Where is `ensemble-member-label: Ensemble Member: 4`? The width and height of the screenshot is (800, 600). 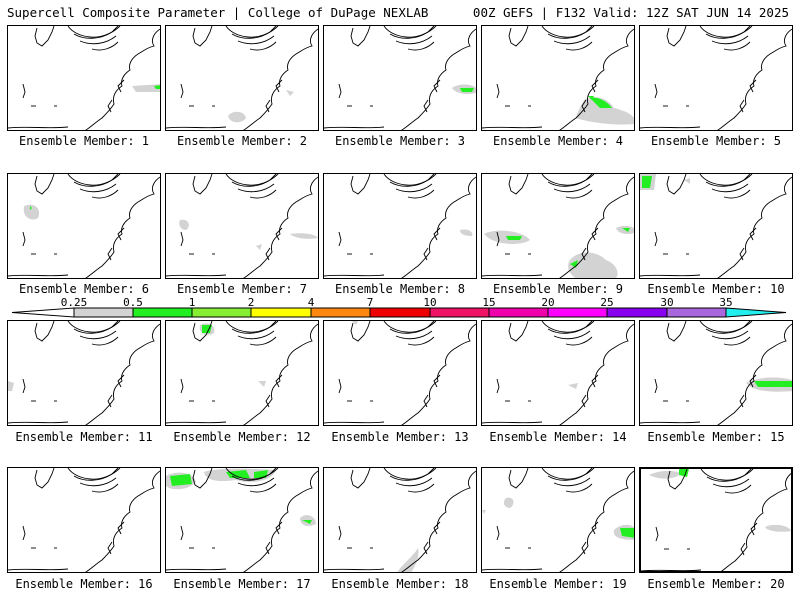
ensemble-member-label: Ensemble Member: 4 is located at coordinates (558, 141).